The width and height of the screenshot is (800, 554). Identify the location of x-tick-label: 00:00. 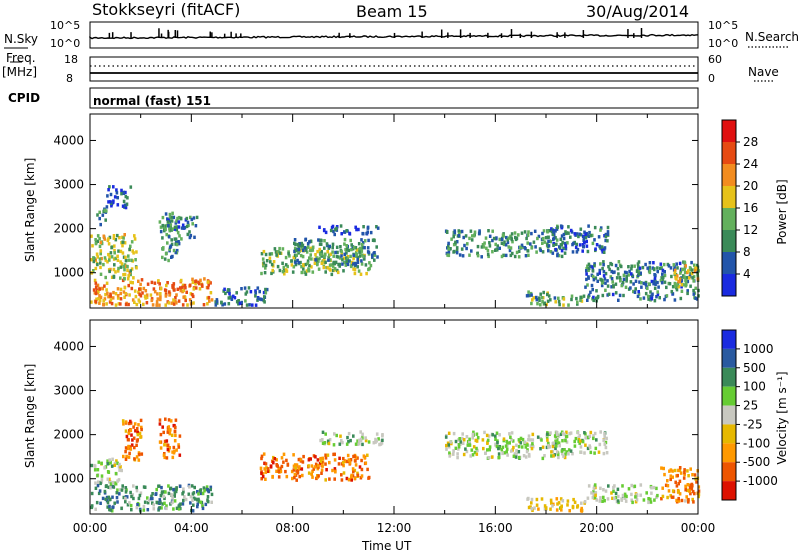
(698, 528).